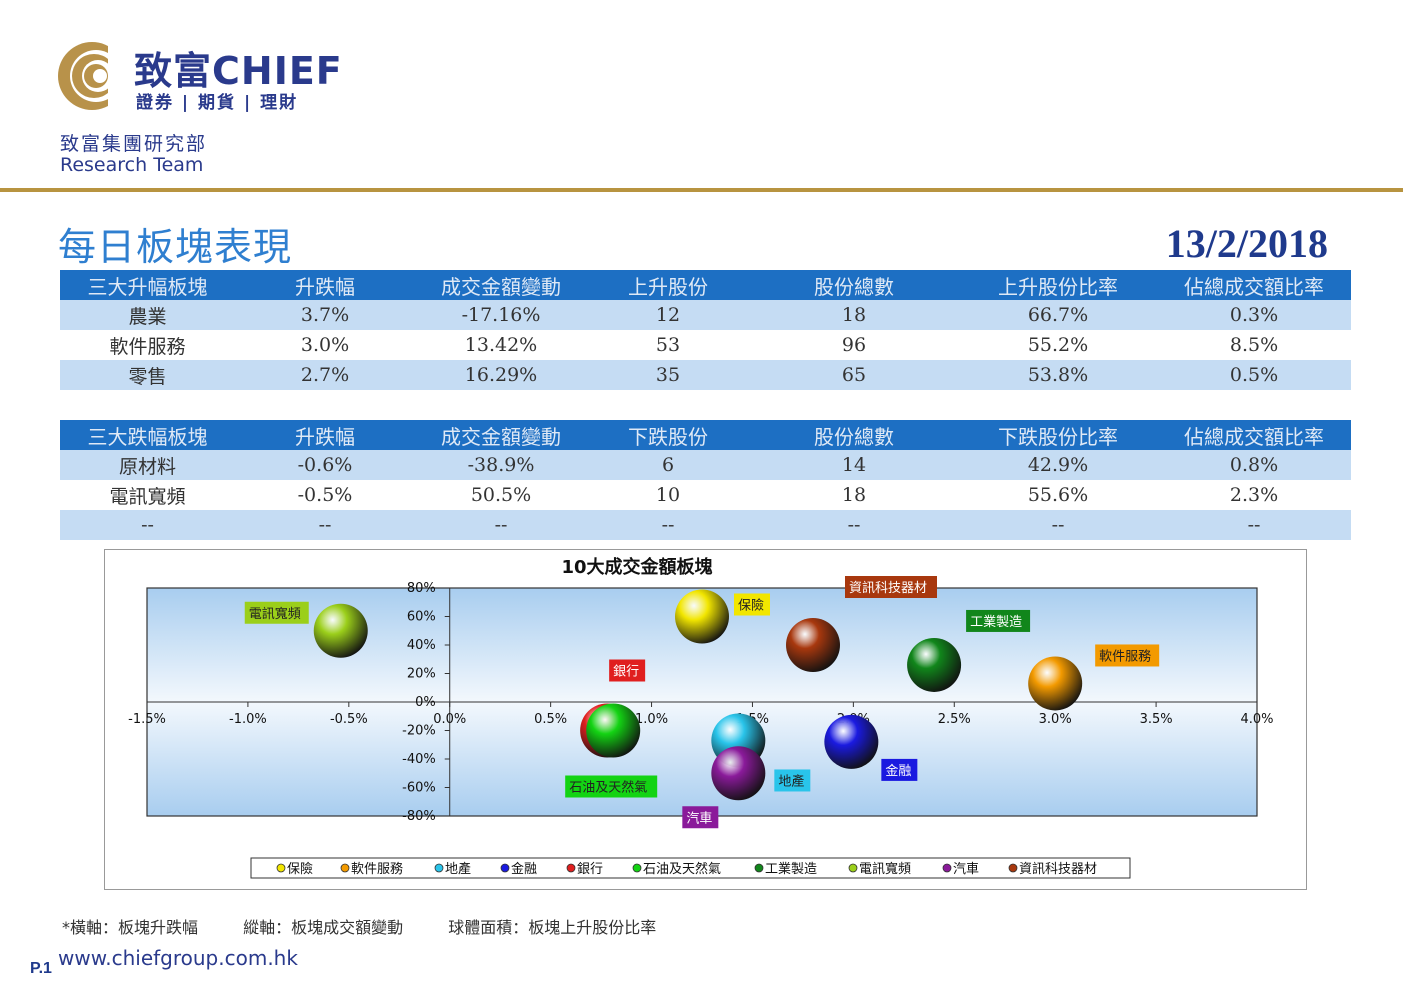 This screenshot has height=992, width=1403. I want to click on table-cell: 65, so click(854, 375).